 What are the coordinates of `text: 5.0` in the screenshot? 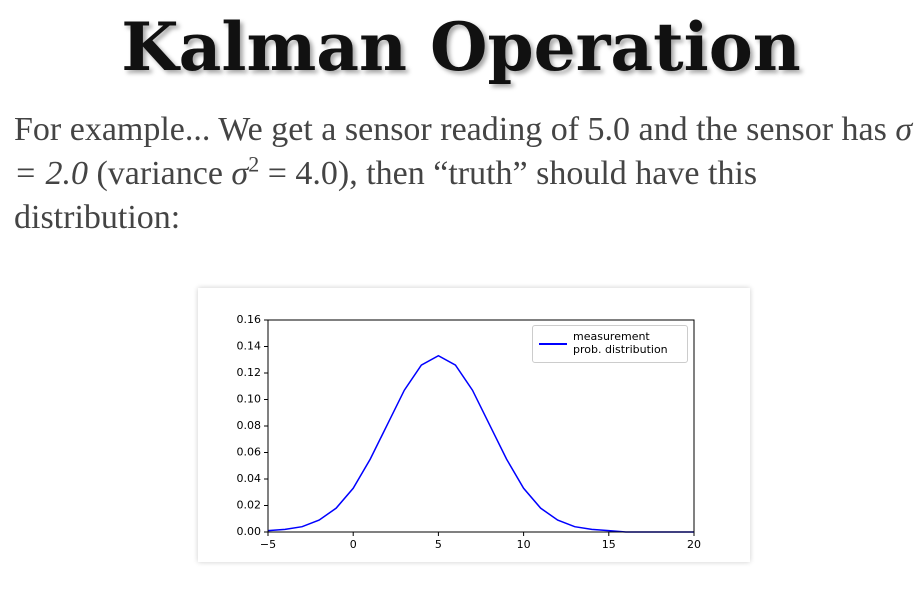 It's located at (609, 129).